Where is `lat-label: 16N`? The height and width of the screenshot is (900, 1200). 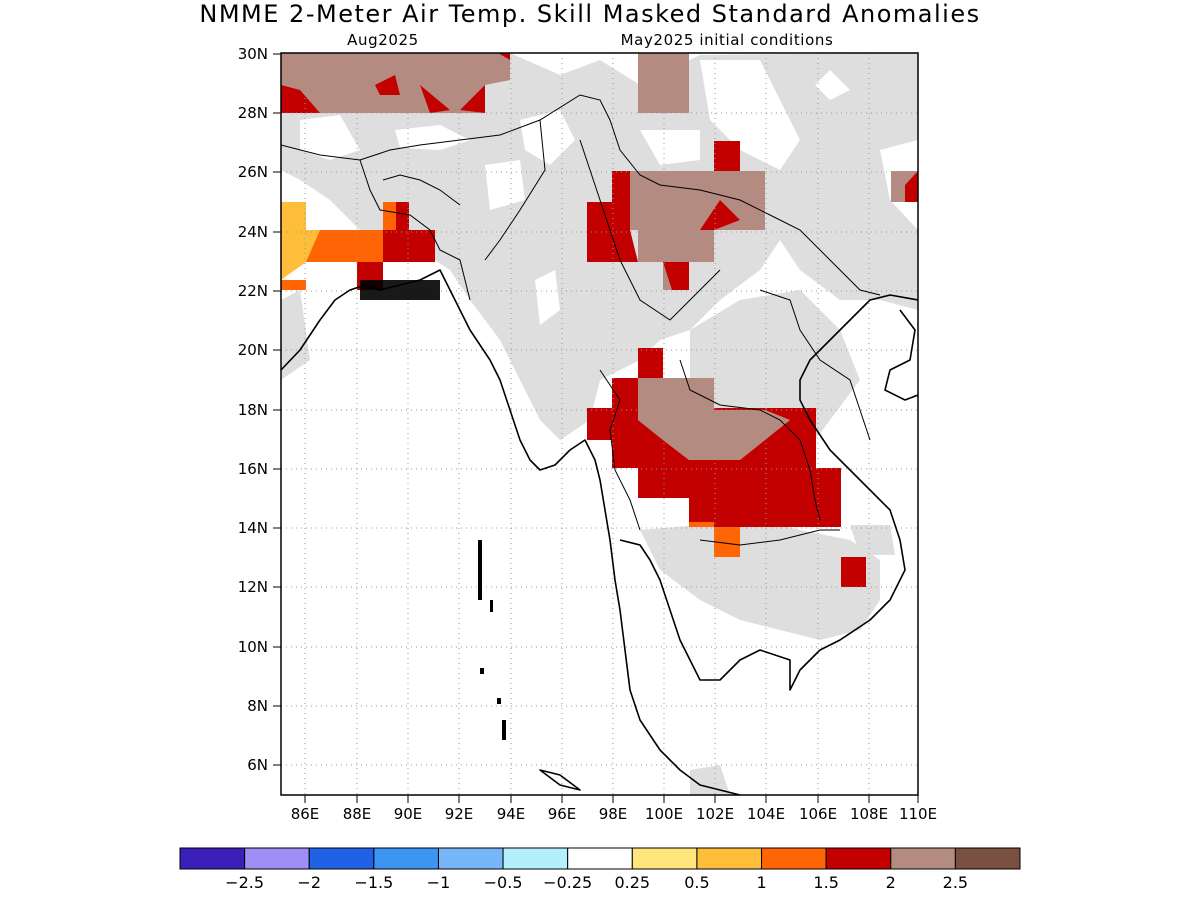
lat-label: 16N is located at coordinates (253, 469).